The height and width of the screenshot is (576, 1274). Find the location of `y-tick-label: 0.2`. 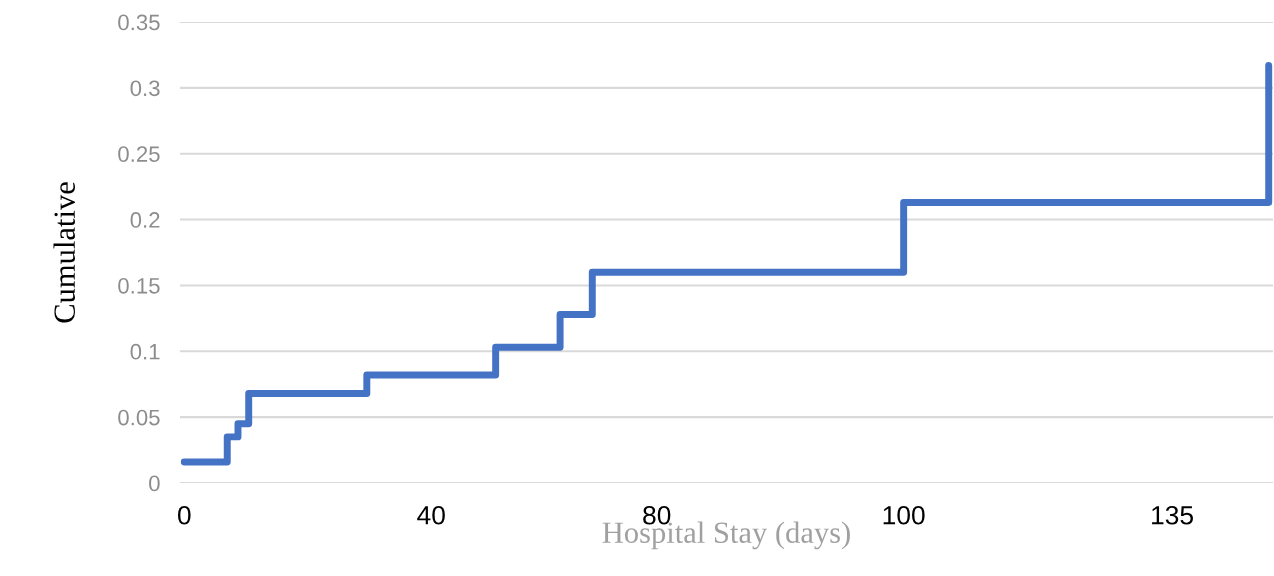

y-tick-label: 0.2 is located at coordinates (145, 220).